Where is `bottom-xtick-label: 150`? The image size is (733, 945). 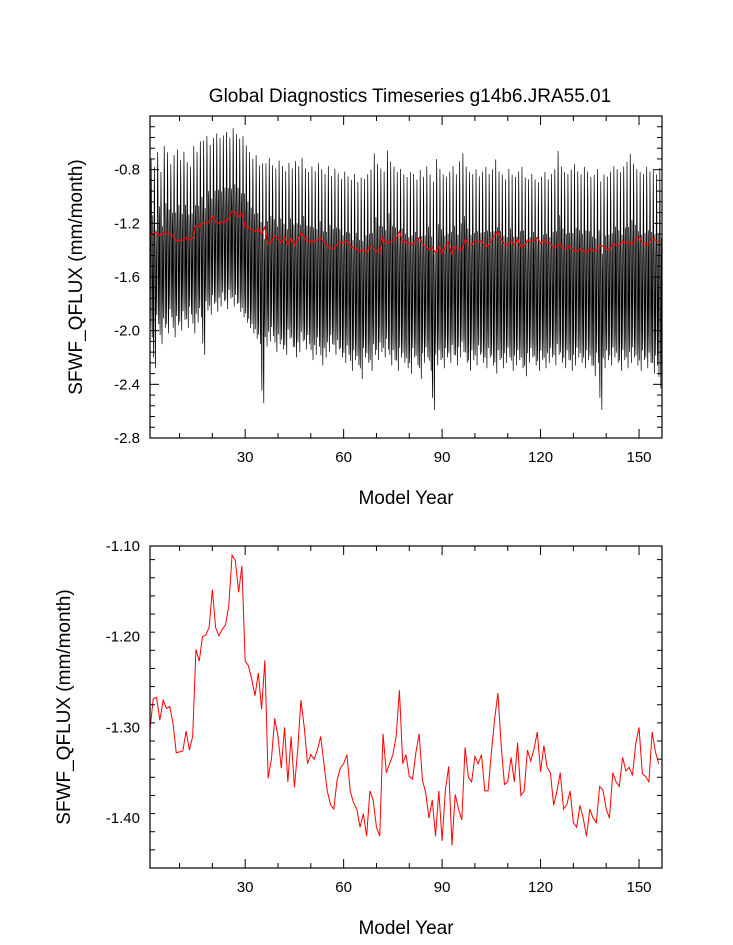 bottom-xtick-label: 150 is located at coordinates (639, 887).